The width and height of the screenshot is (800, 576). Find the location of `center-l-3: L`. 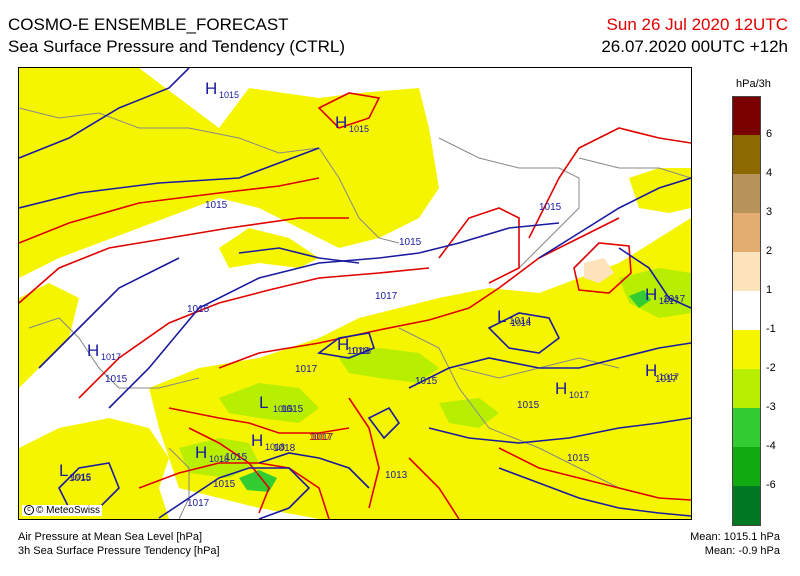

center-l-3: L is located at coordinates (63, 470).